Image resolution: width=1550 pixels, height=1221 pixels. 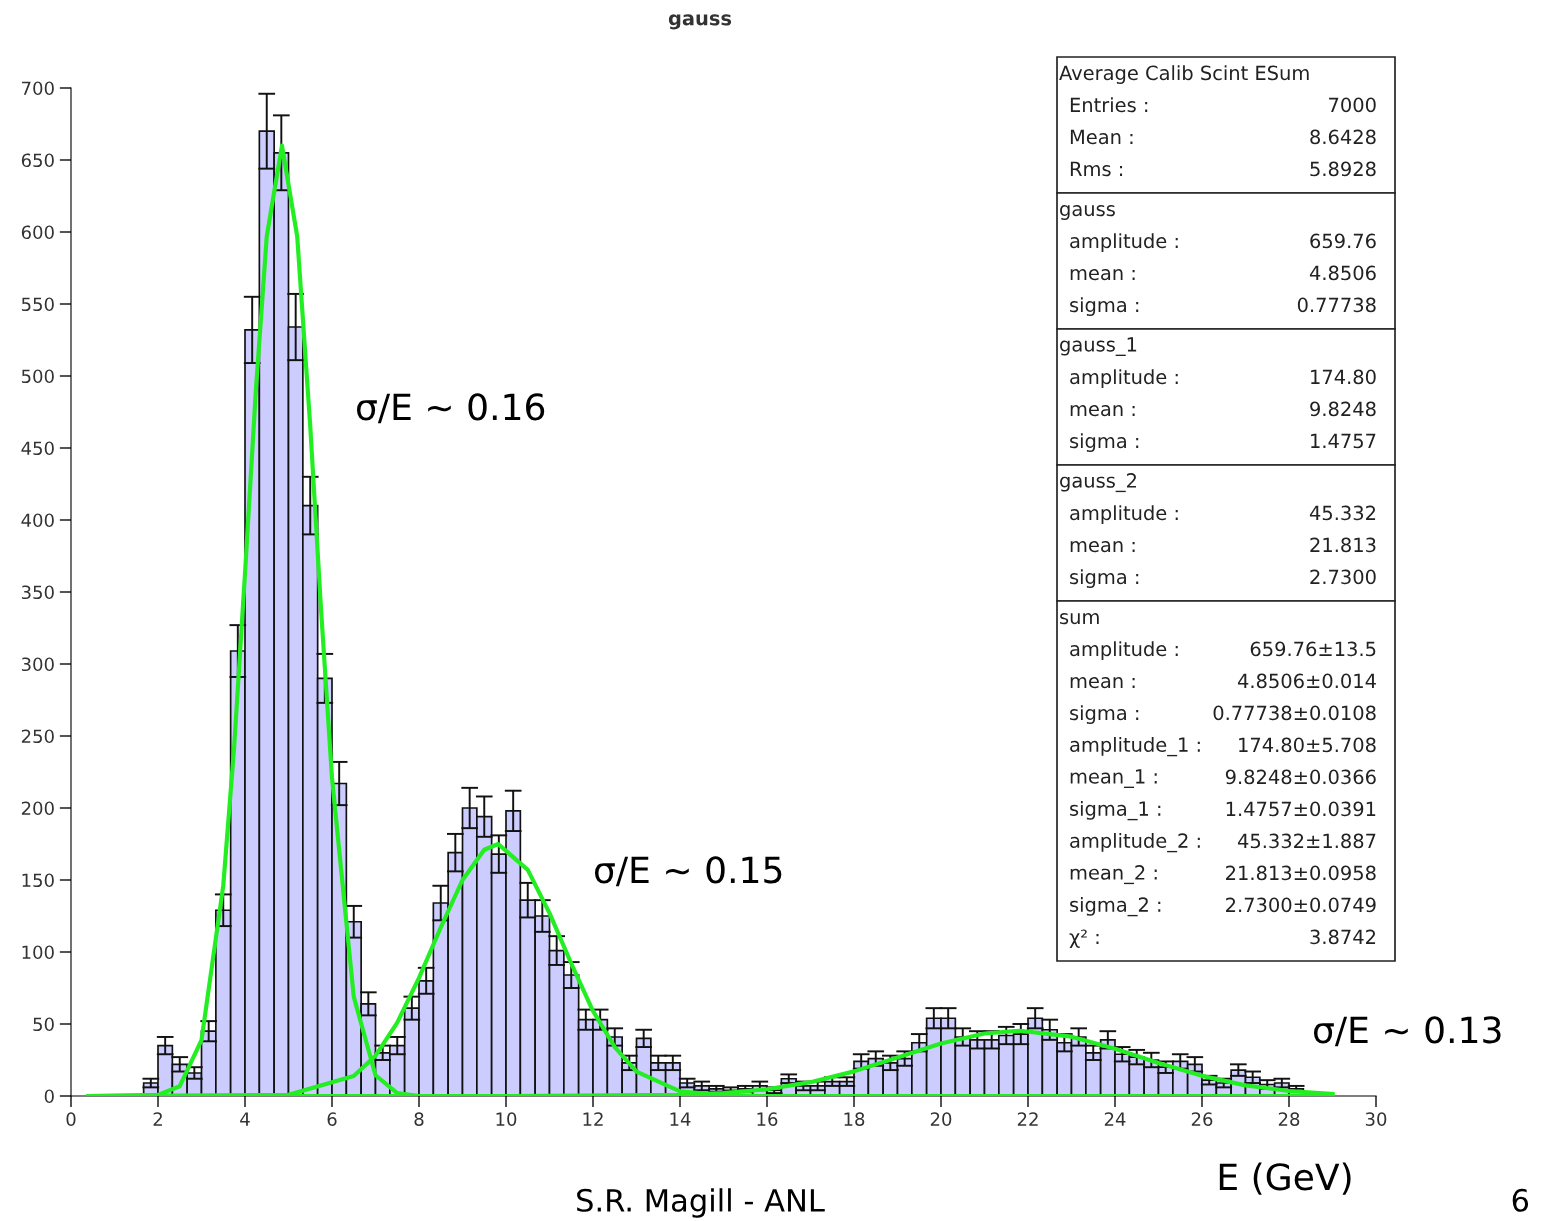 What do you see at coordinates (854, 1119) in the screenshot?
I see `x-tick-label: 18` at bounding box center [854, 1119].